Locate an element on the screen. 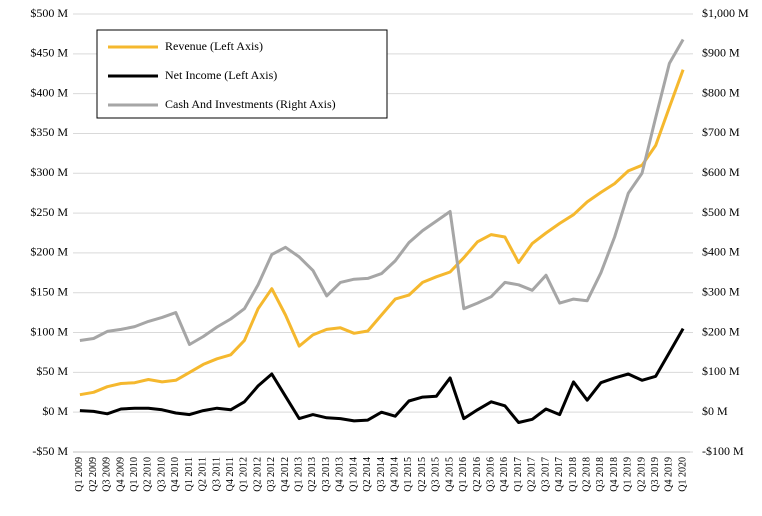 The width and height of the screenshot is (762, 516). x-tick-label: Q1 2017 is located at coordinates (518, 474).